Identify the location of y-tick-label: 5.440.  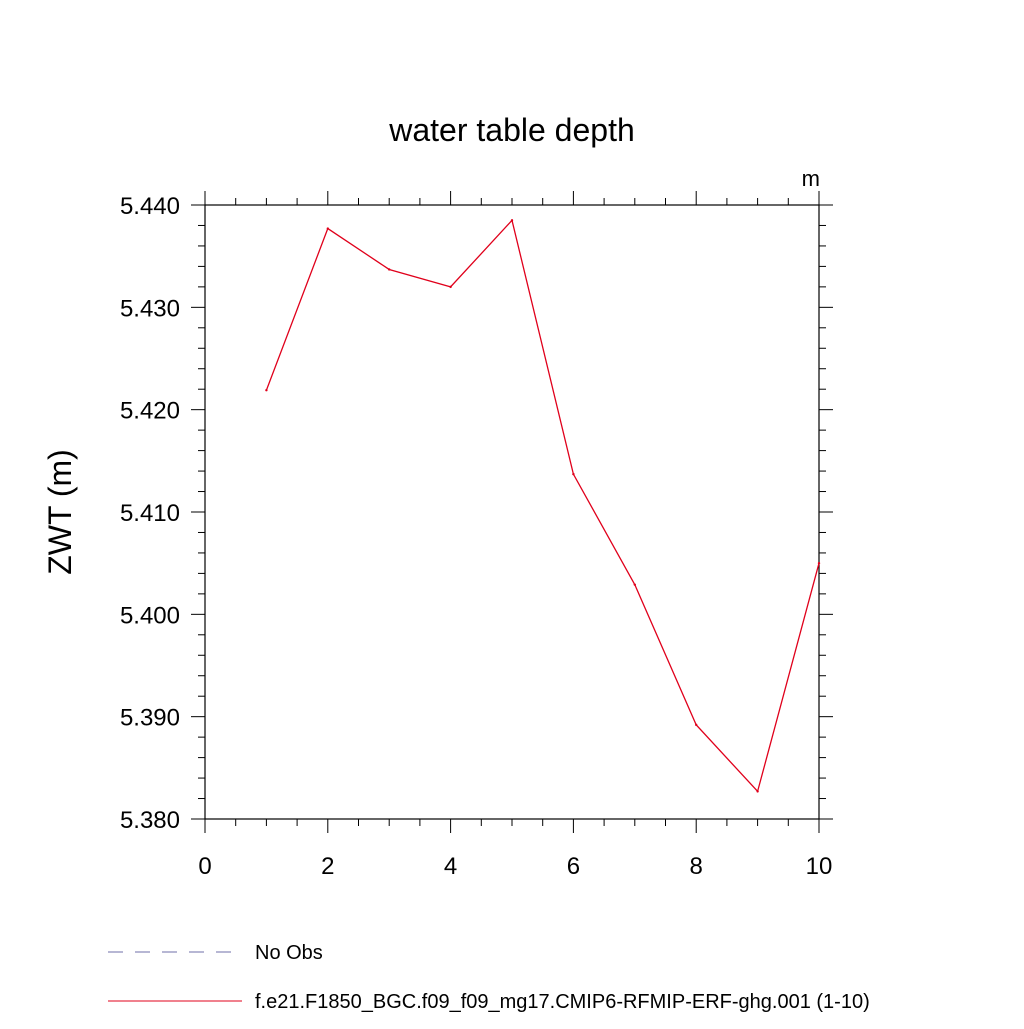
(150, 206).